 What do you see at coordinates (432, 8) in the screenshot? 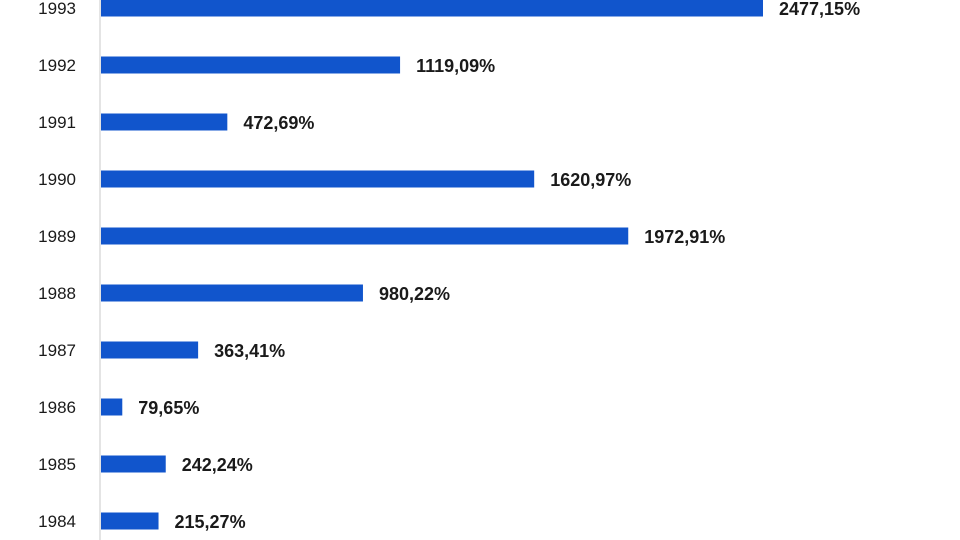
I see `bar-1993` at bounding box center [432, 8].